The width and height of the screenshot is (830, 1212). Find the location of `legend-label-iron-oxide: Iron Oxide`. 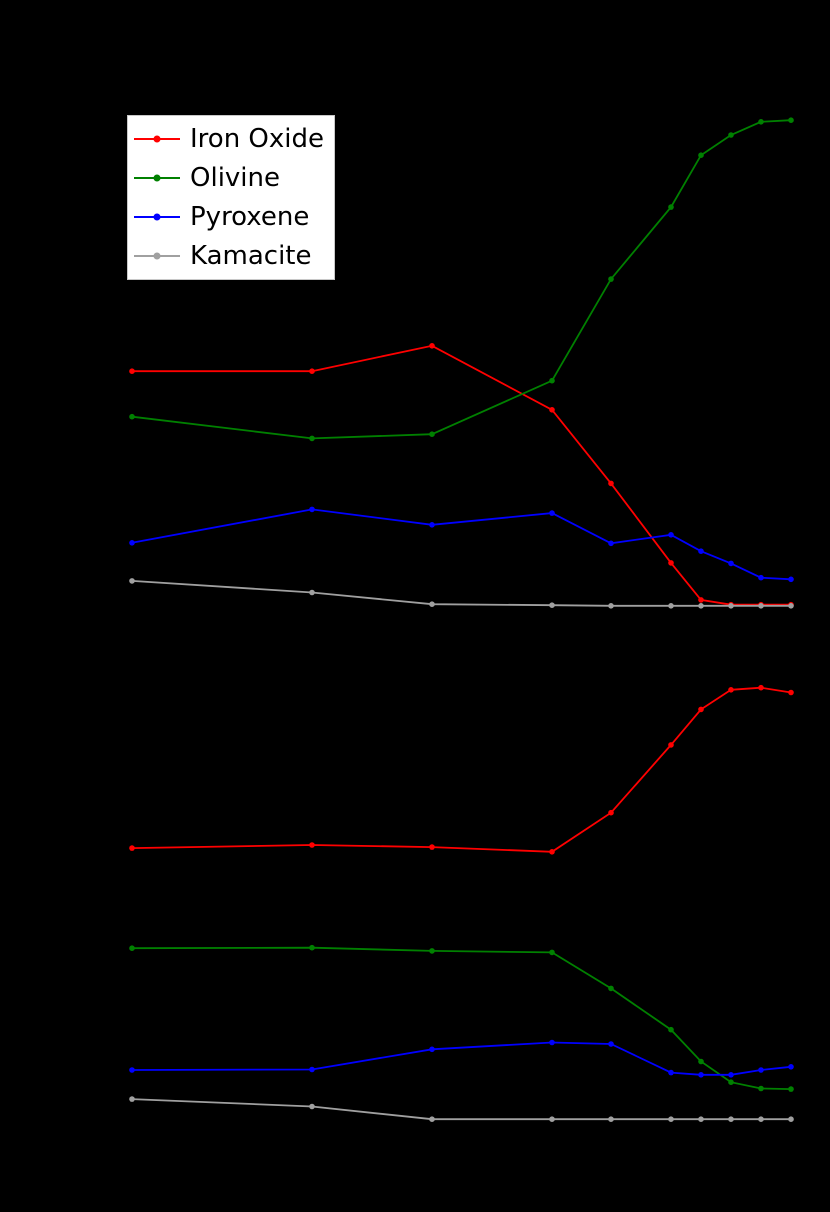

legend-label-iron-oxide: Iron Oxide is located at coordinates (257, 139).